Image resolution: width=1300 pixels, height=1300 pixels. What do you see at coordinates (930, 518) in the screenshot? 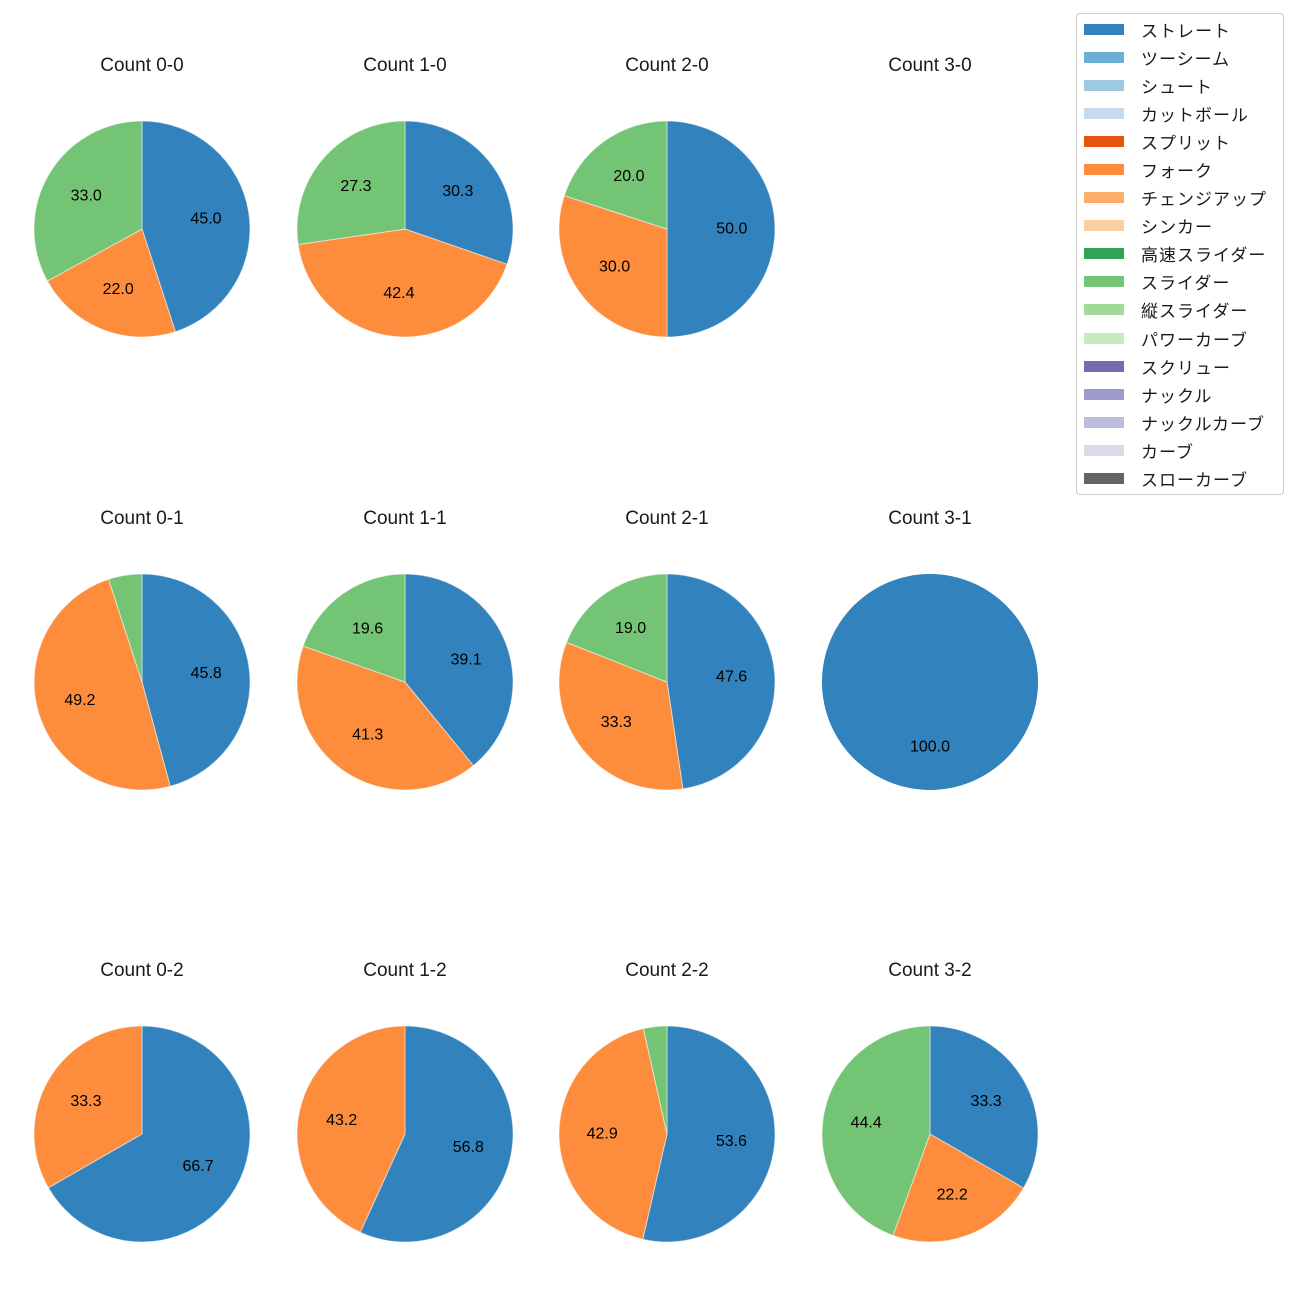
I see `chart-title-count-3-1: Count 3-1` at bounding box center [930, 518].